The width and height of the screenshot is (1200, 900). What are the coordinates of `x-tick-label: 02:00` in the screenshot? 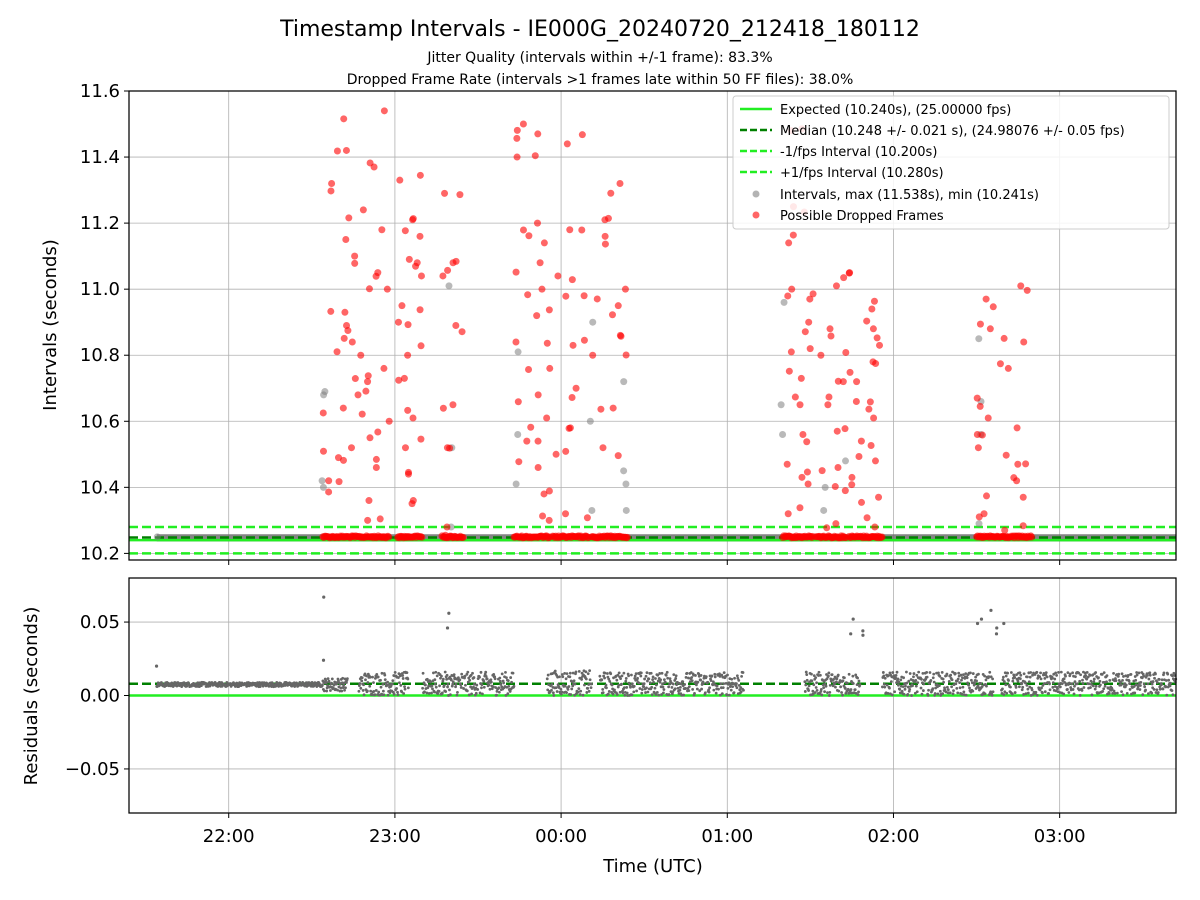 It's located at (894, 836).